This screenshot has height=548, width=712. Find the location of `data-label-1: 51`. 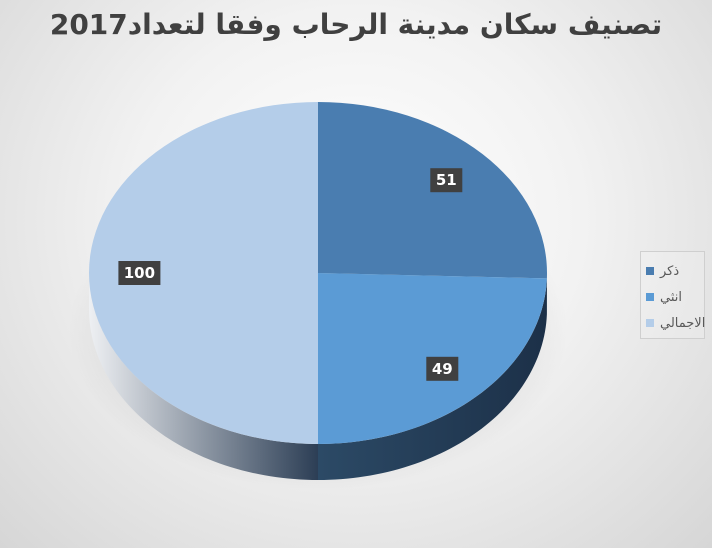

data-label-1: 51 is located at coordinates (446, 180).